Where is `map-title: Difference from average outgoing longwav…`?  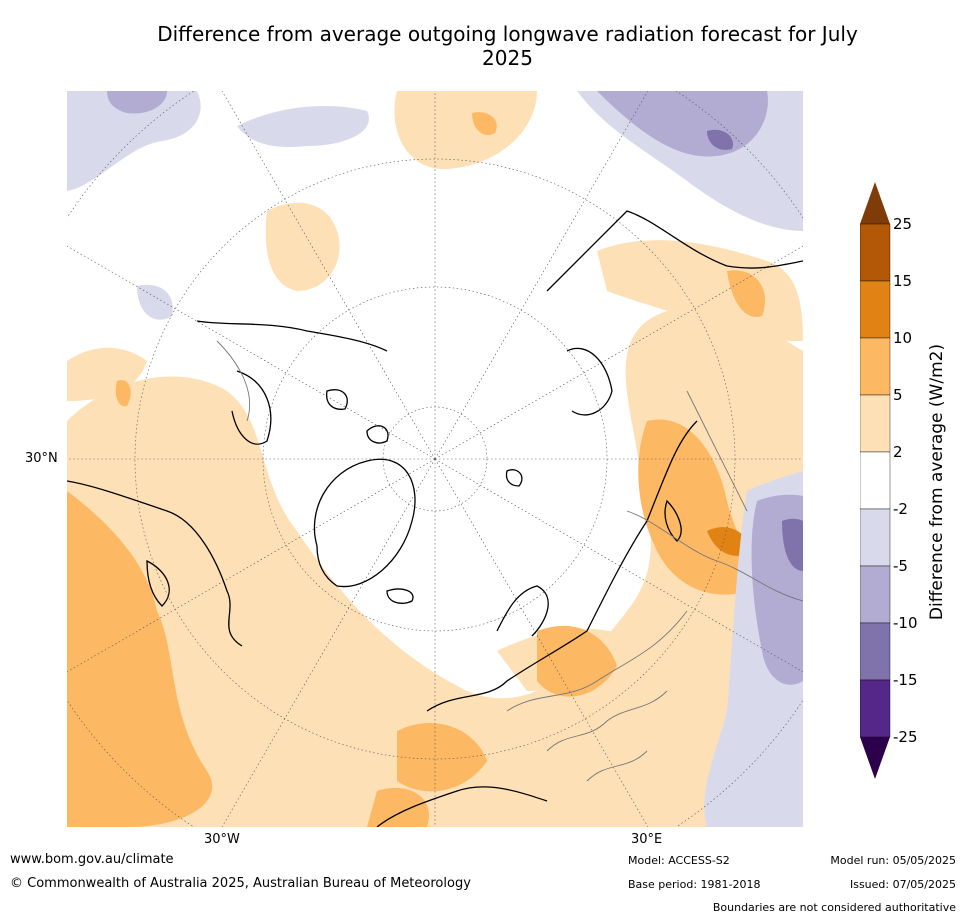
map-title: Difference from average outgoing longwav… is located at coordinates (507, 46).